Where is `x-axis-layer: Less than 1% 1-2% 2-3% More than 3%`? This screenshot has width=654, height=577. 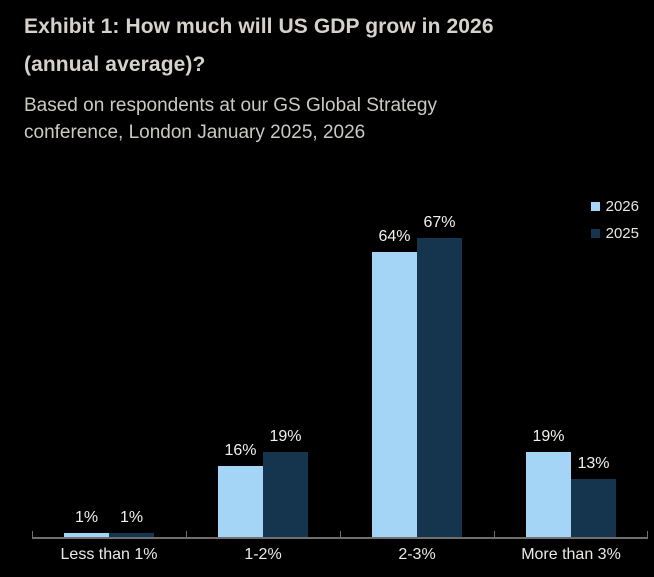
x-axis-layer: Less than 1% 1-2% 2-3% More than 3% is located at coordinates (340, 554).